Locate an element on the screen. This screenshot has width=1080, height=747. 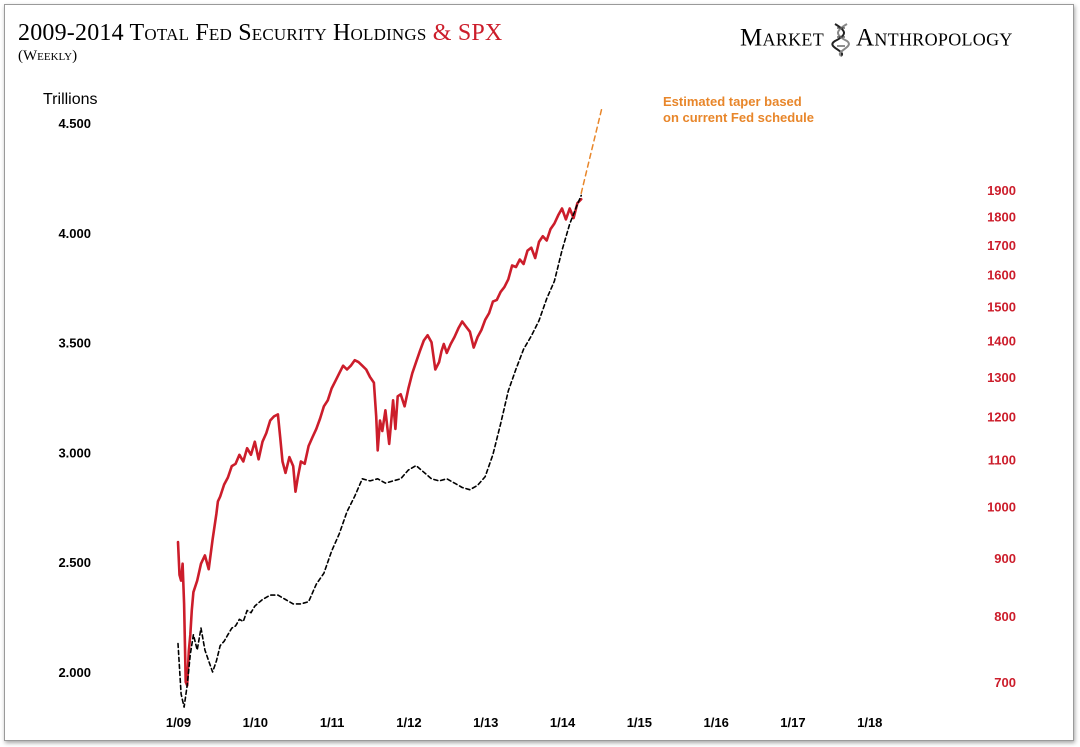
right-tick-label: 1400 is located at coordinates (1001, 340).